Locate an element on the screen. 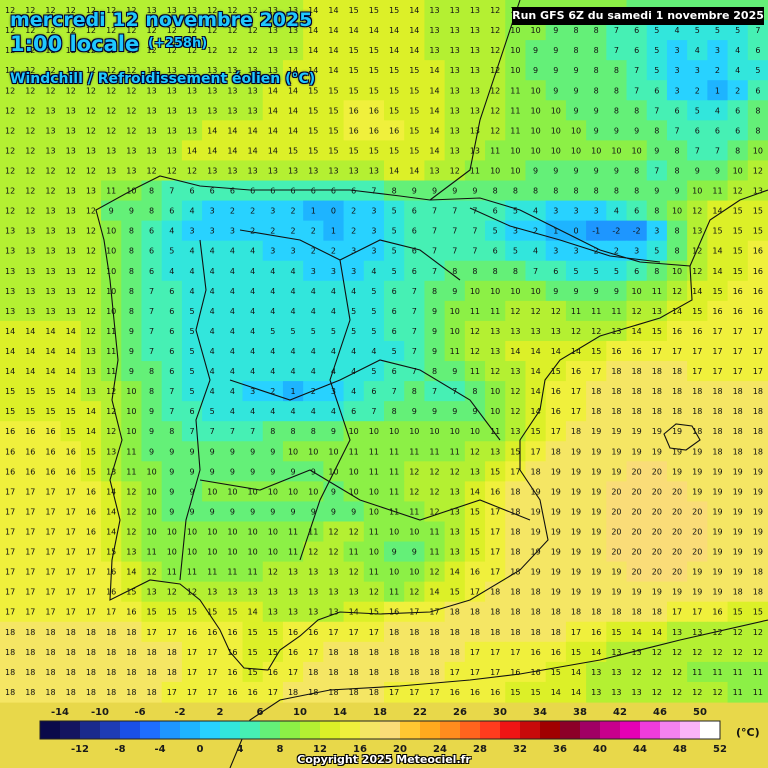 Image resolution: width=768 pixels, height=768 pixels. grid-value: 16 is located at coordinates (91, 511).